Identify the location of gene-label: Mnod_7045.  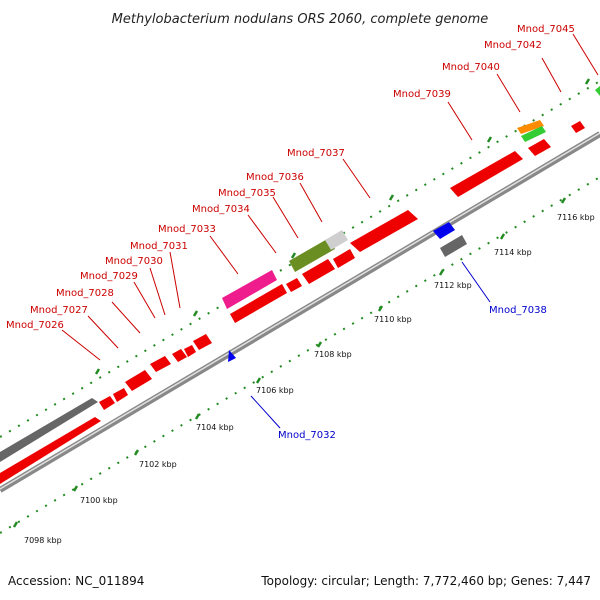
(546, 29).